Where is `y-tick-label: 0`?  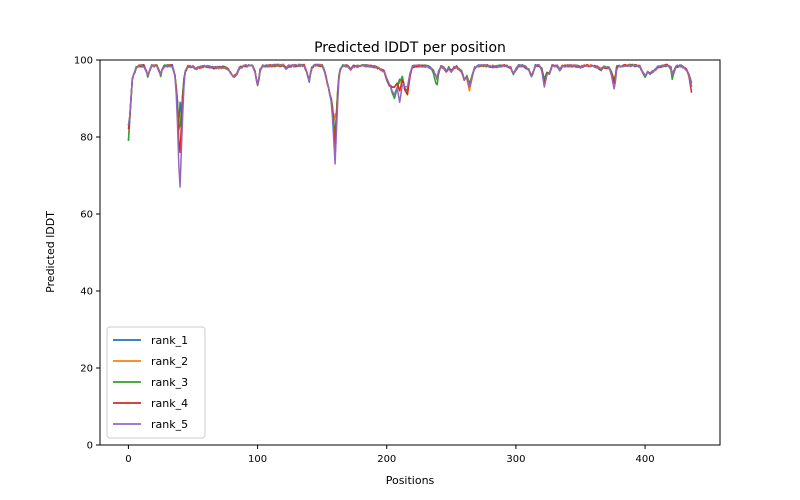 y-tick-label: 0 is located at coordinates (90, 446).